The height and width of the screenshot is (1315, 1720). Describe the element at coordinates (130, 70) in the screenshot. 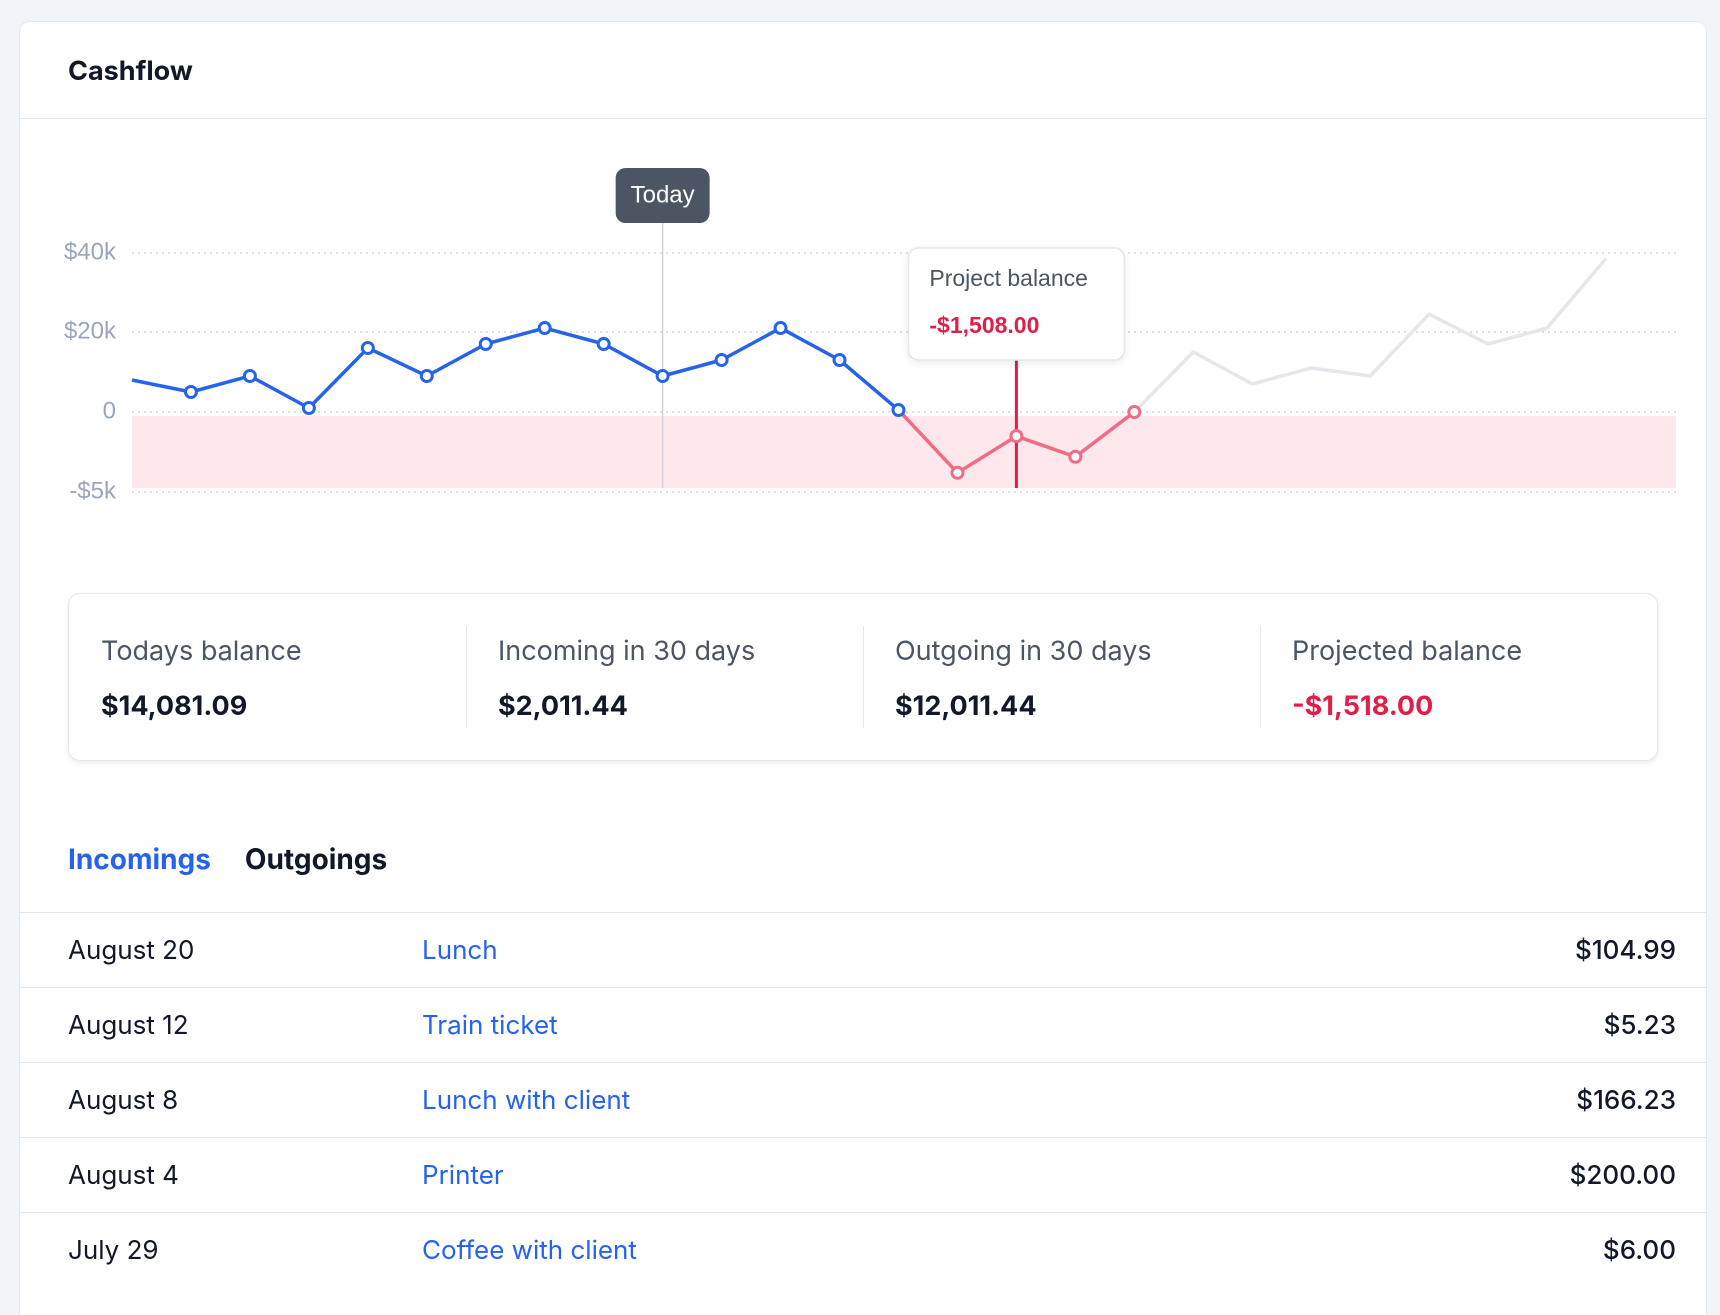

I see `card-title: Cashflow` at that location.